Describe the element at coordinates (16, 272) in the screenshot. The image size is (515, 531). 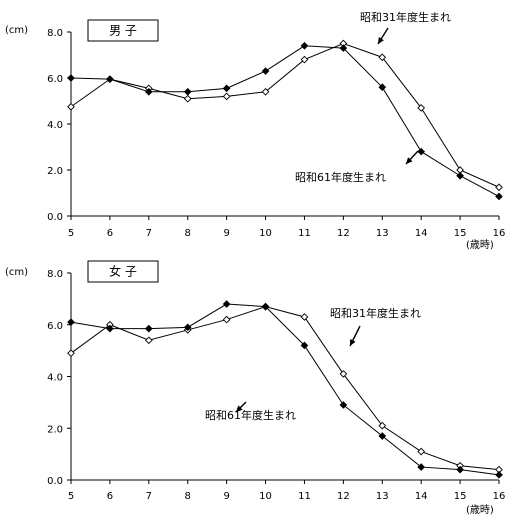
I see `y-axis-unit-label: (cm)` at that location.